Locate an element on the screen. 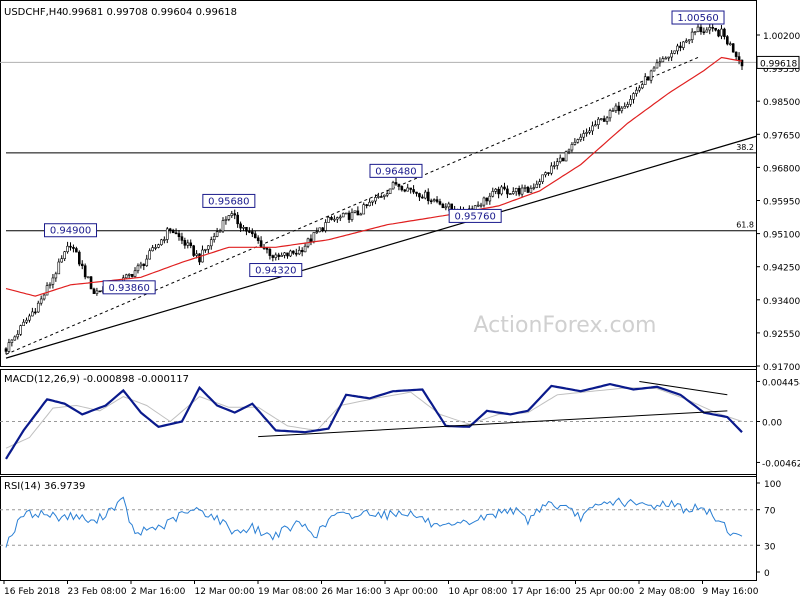 Image resolution: width=800 pixels, height=604 pixels. annotation-label: 1.00560 is located at coordinates (697, 18).